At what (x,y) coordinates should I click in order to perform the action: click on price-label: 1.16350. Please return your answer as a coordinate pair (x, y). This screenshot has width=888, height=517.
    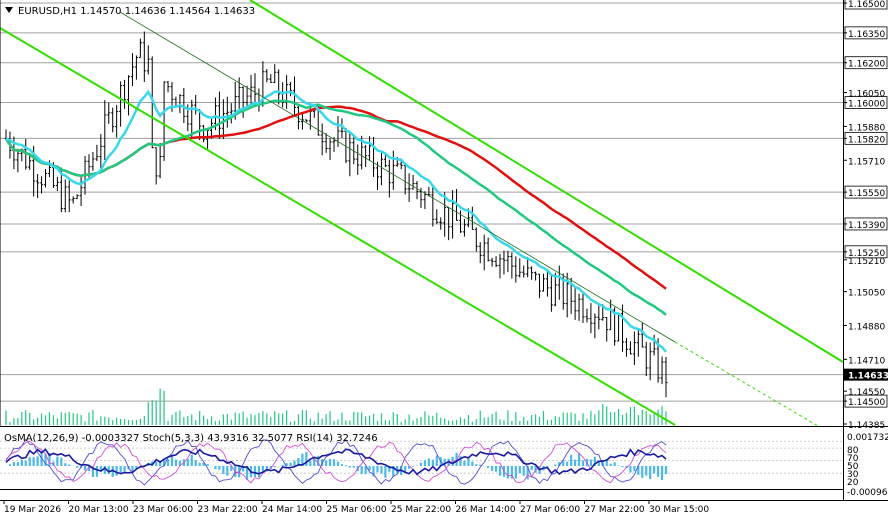
    Looking at the image, I should click on (866, 35).